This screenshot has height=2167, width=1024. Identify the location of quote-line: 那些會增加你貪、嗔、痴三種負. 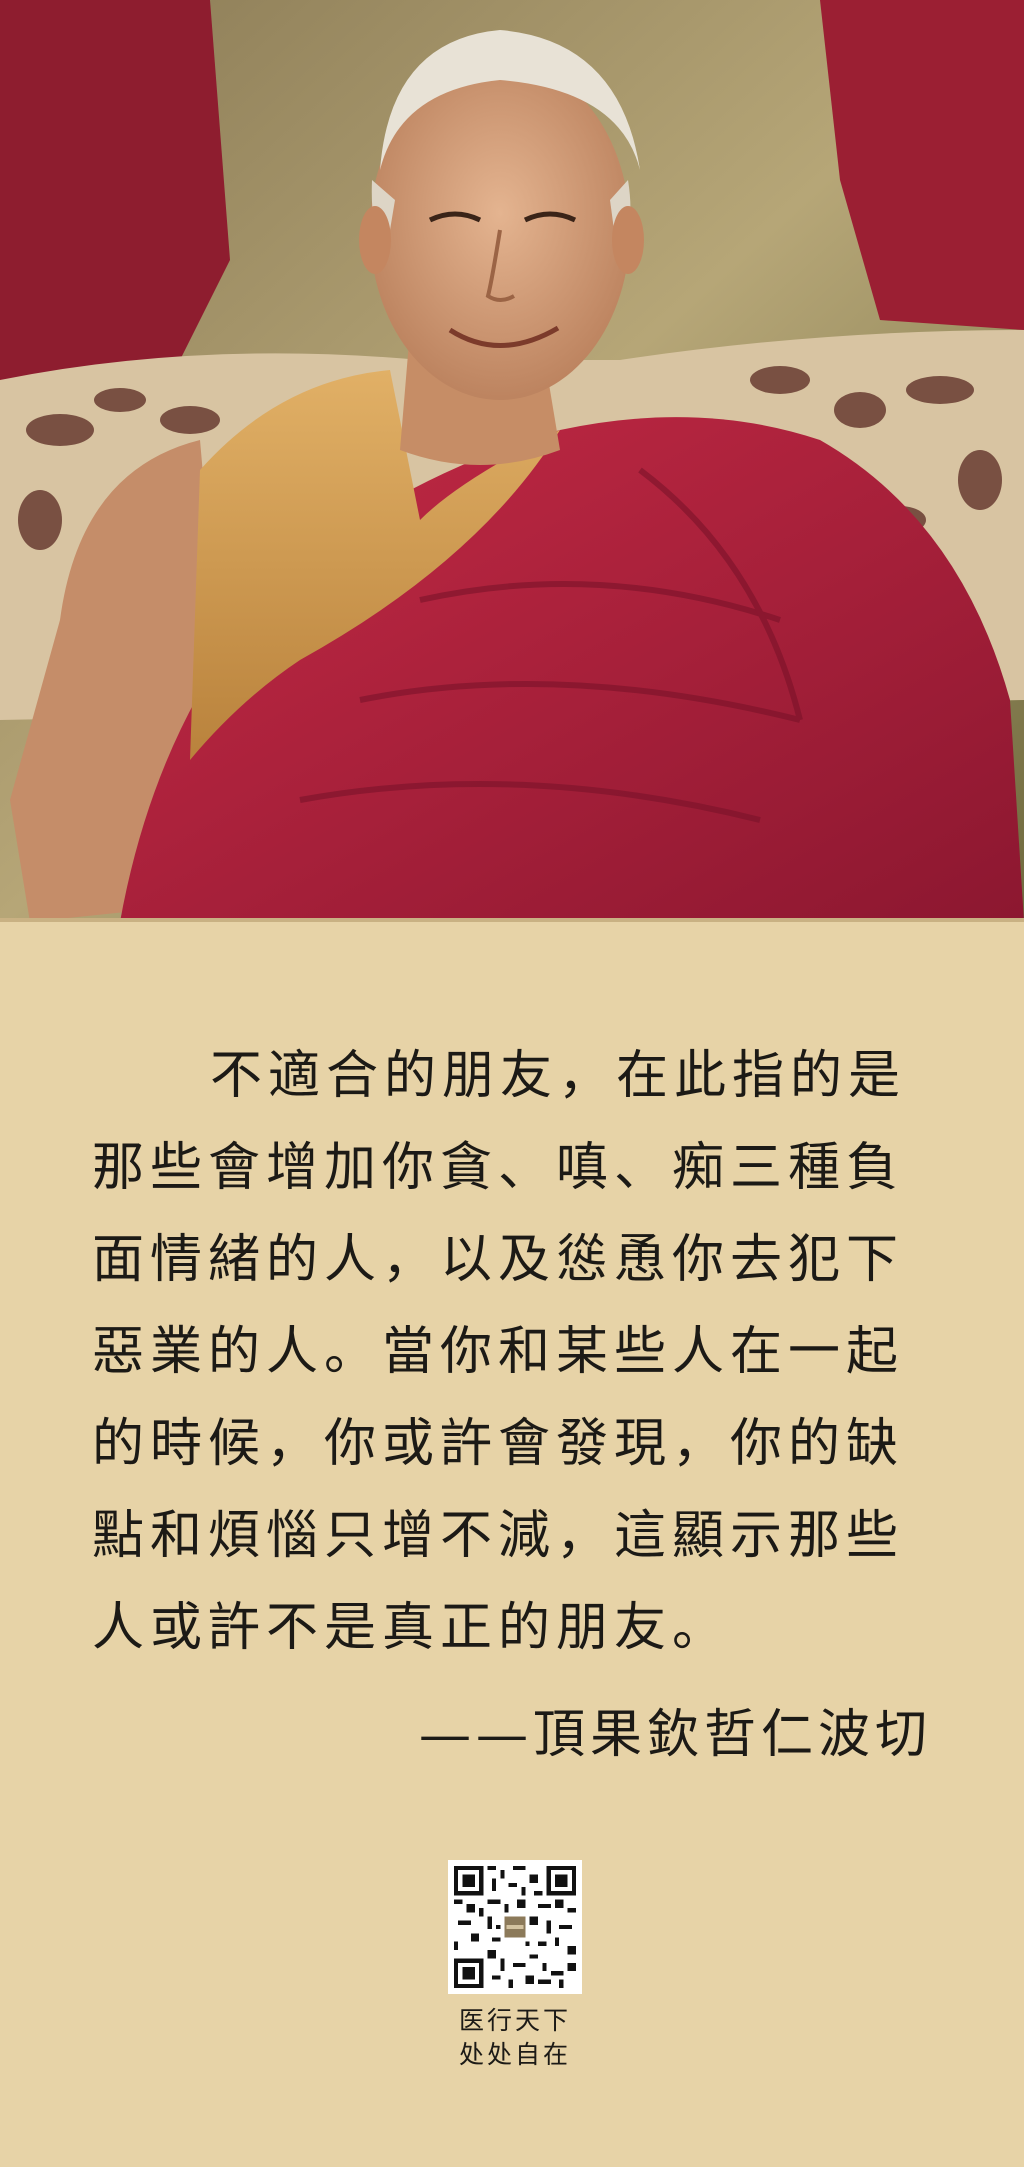
(498, 1168).